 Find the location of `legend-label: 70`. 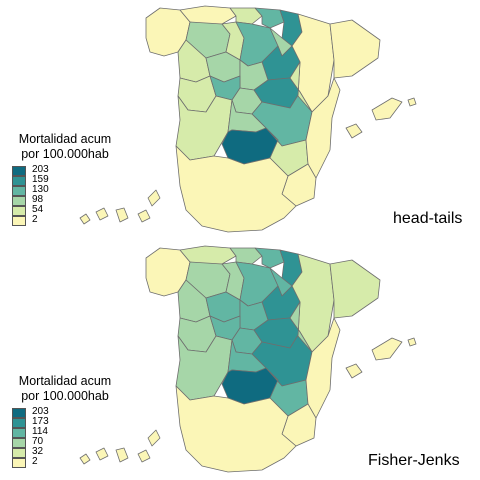

legend-label: 70 is located at coordinates (38, 441).